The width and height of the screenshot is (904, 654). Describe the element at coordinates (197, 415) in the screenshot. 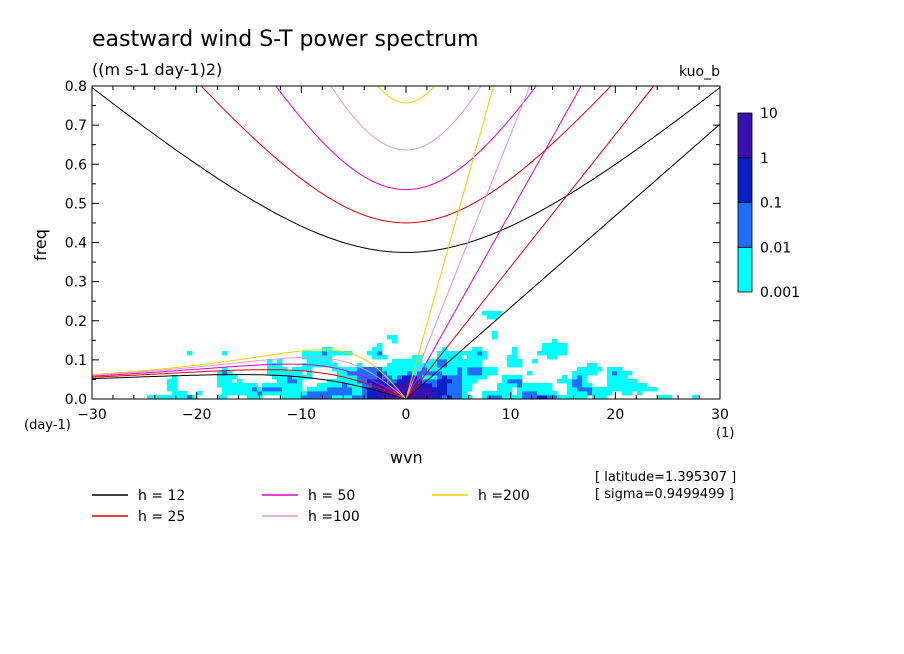

I see `x-tick-label: −20` at that location.